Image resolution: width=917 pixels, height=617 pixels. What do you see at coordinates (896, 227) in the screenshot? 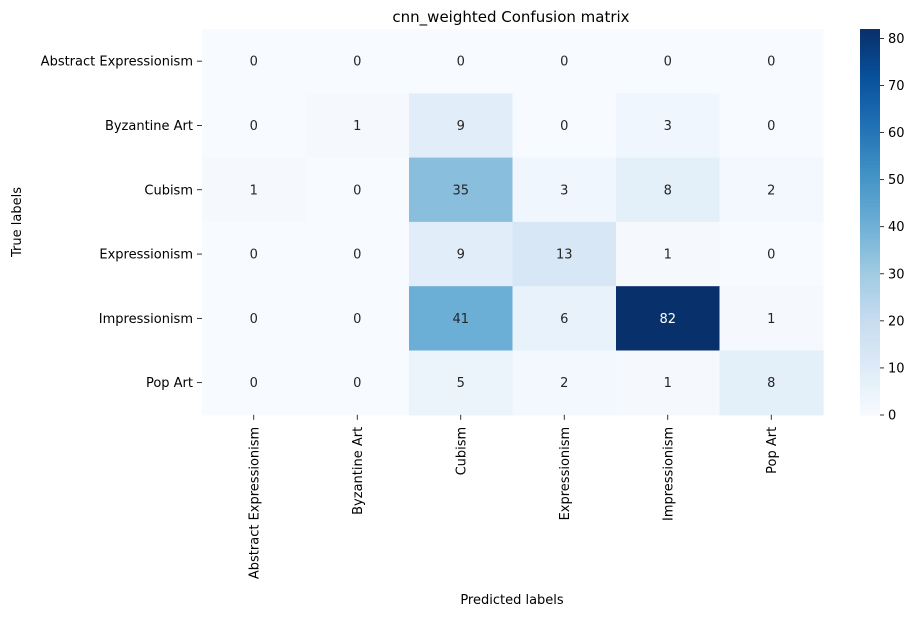
I see `colorbar-tick-label: 40` at bounding box center [896, 227].